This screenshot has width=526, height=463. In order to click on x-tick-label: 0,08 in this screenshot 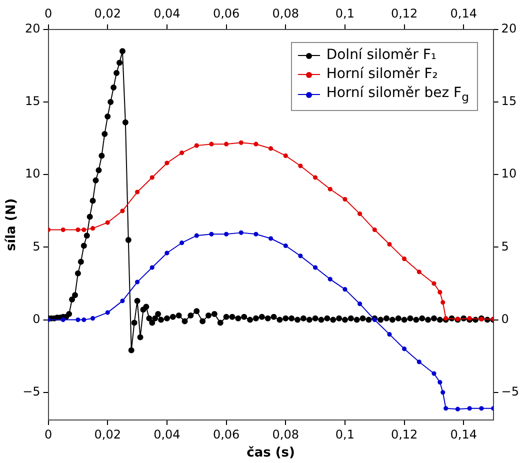, I will do `click(285, 434)`.